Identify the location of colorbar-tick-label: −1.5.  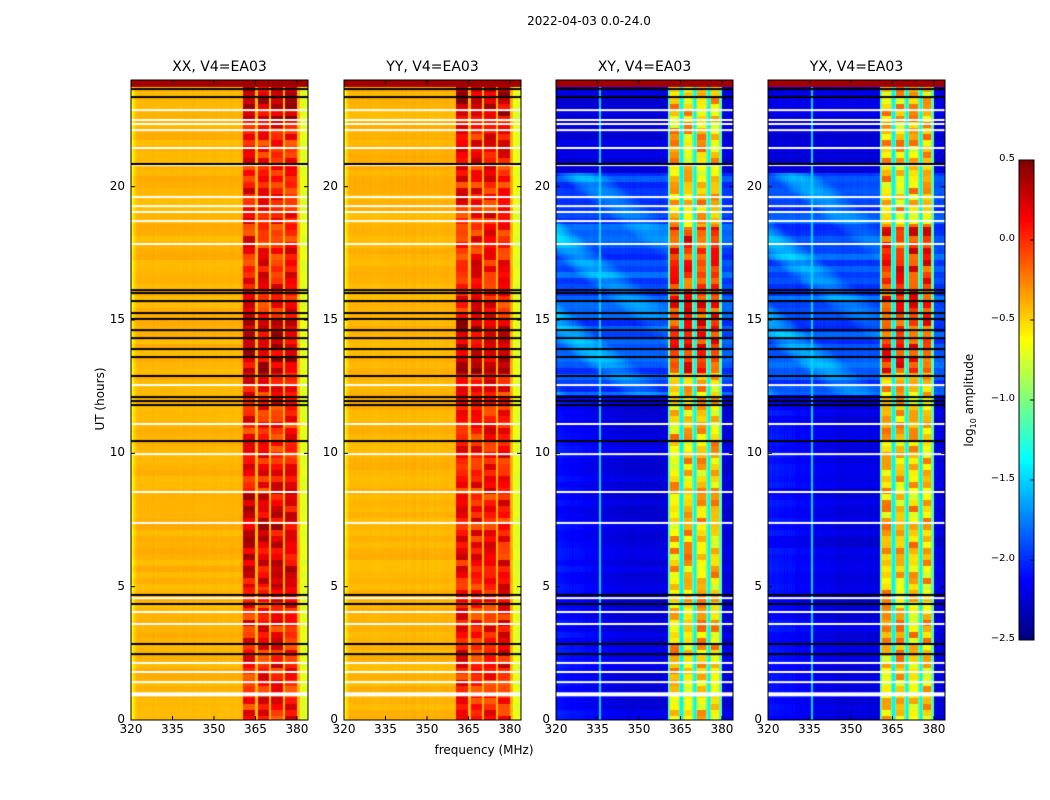
(1002, 478).